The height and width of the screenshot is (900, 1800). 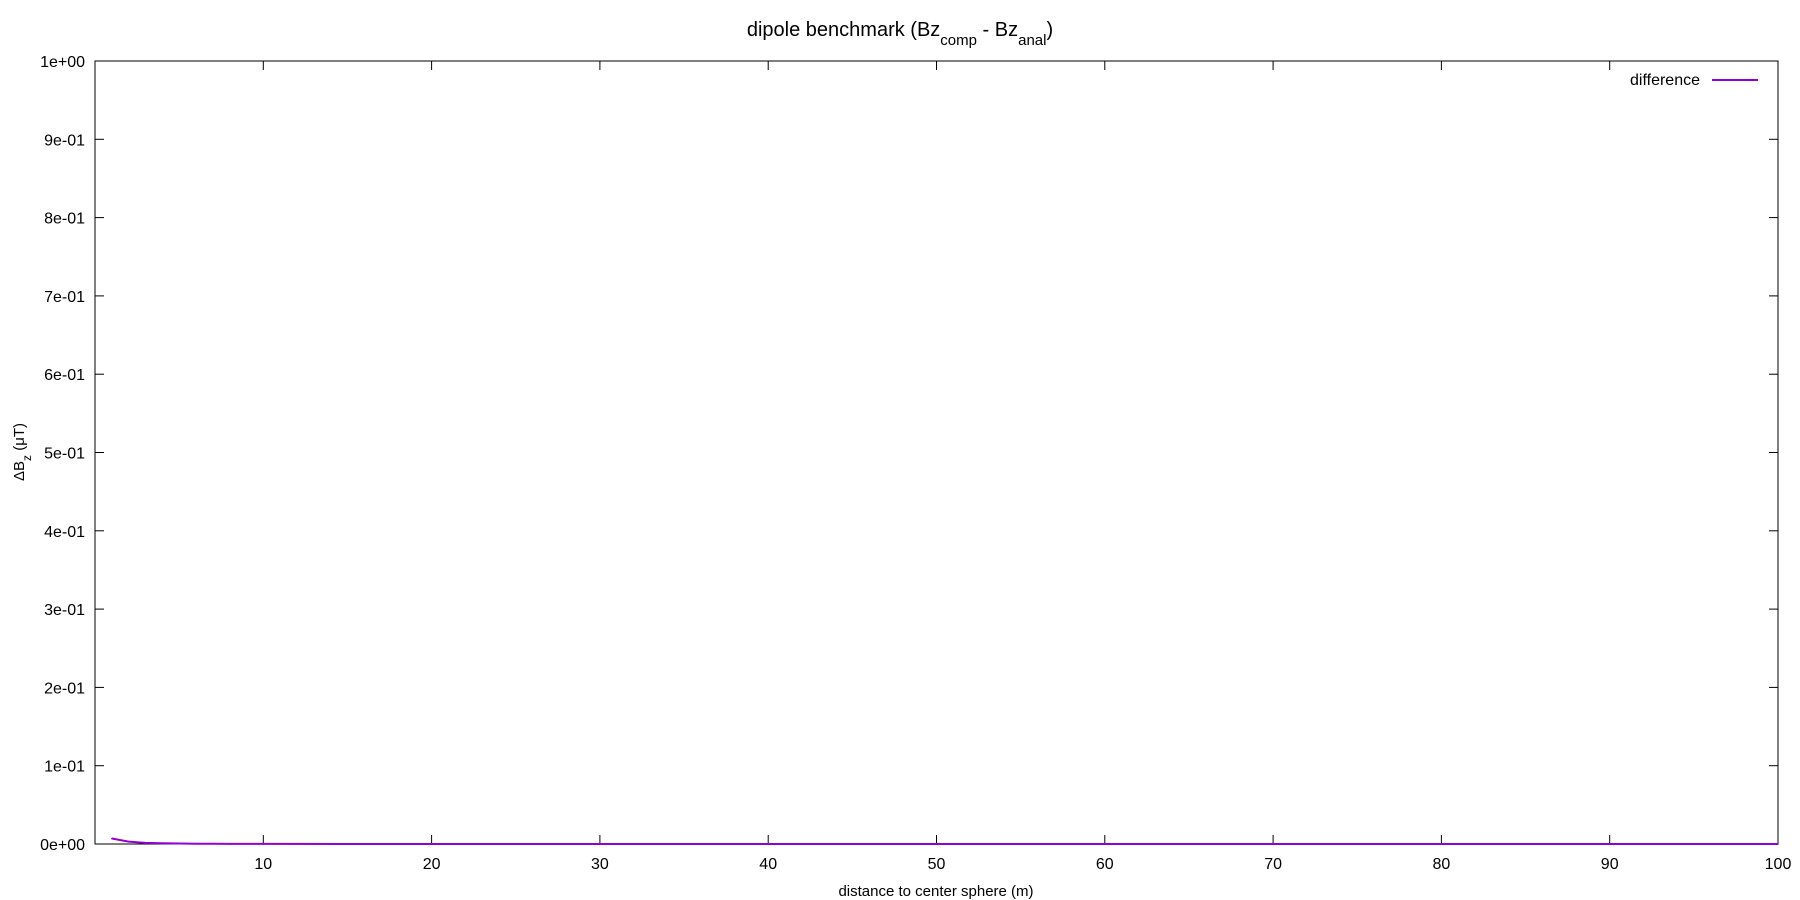 What do you see at coordinates (62, 845) in the screenshot?
I see `y-tick-label: 0e+00` at bounding box center [62, 845].